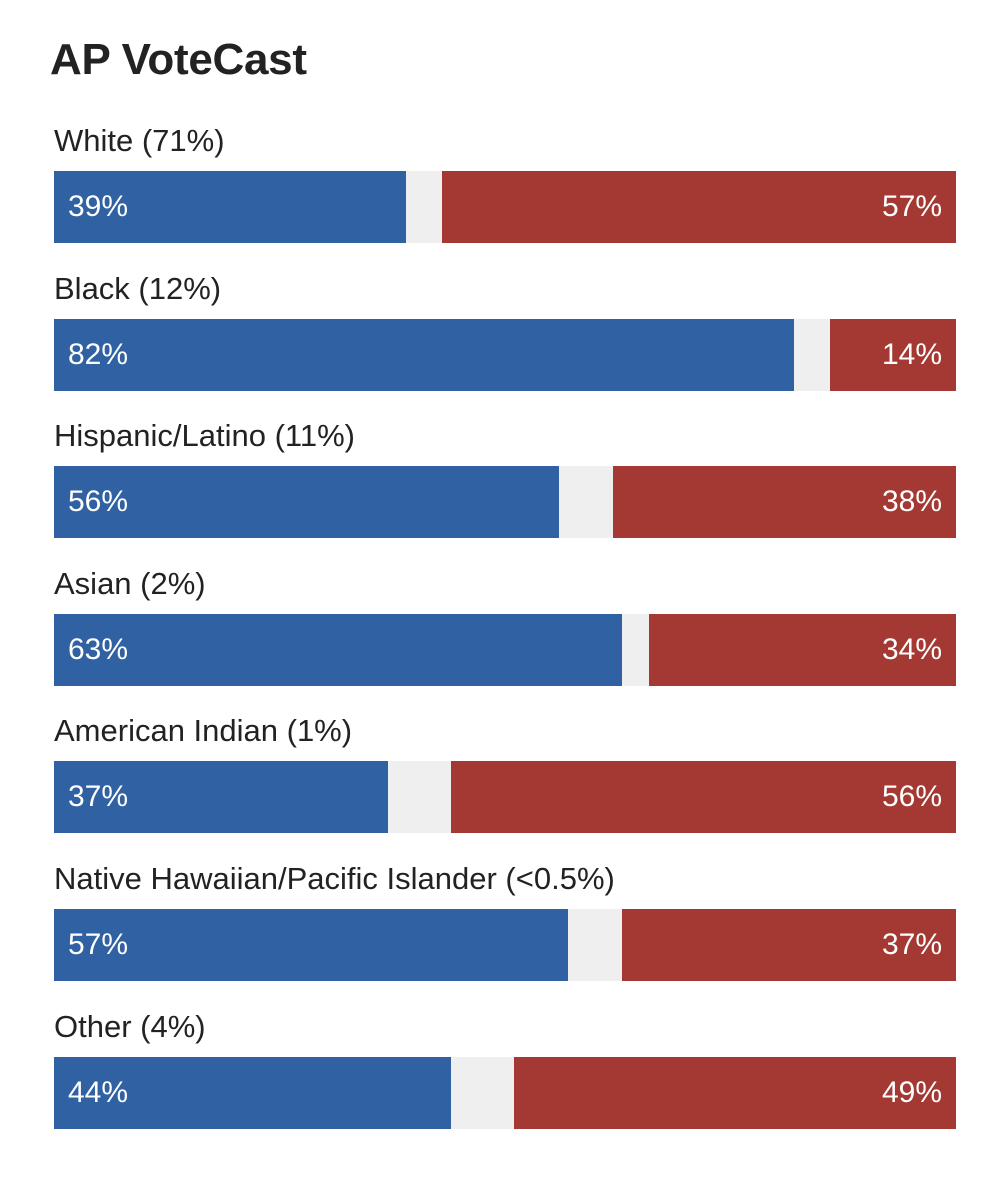  What do you see at coordinates (98, 206) in the screenshot?
I see `data-label-series-1: 39%` at bounding box center [98, 206].